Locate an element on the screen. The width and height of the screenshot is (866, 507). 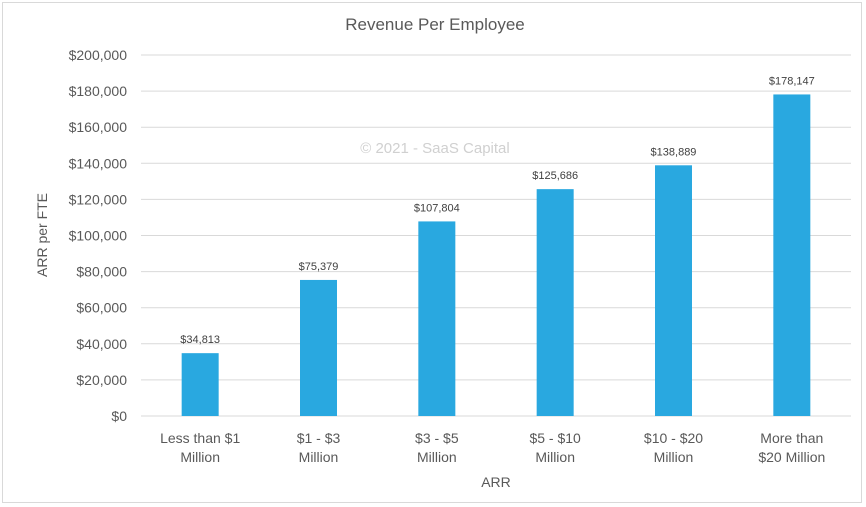
y-tick-label: $80,000 is located at coordinates (101, 272).